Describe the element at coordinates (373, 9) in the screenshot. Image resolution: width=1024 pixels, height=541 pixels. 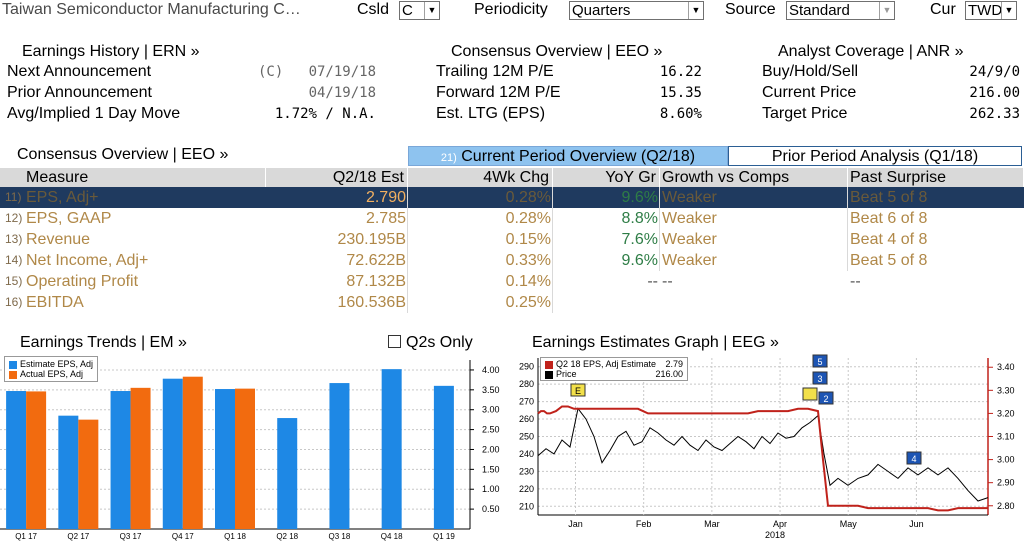
I see `csld-label: Csld` at that location.